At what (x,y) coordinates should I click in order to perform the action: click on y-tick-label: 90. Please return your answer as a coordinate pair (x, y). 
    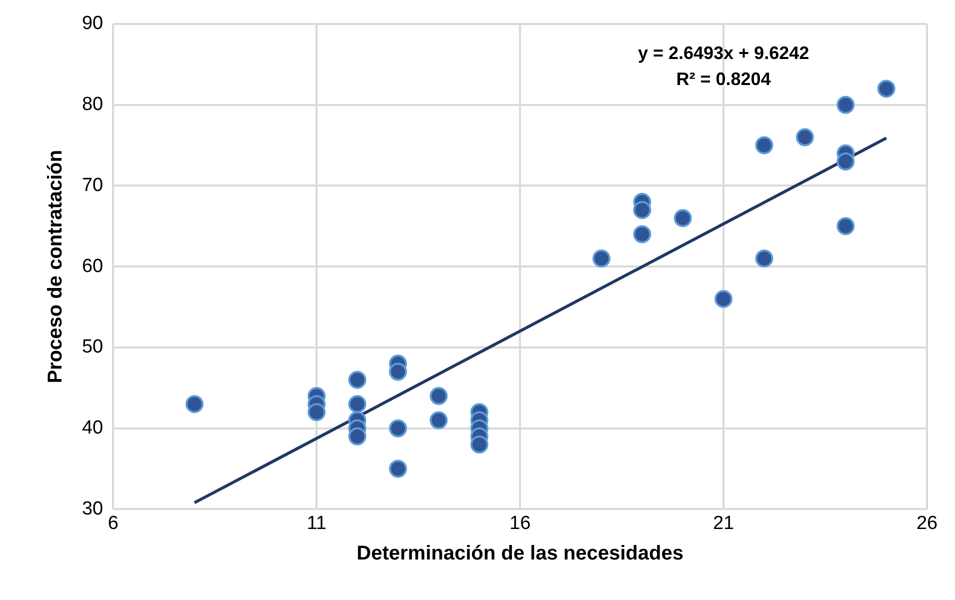
    Looking at the image, I should click on (93, 23).